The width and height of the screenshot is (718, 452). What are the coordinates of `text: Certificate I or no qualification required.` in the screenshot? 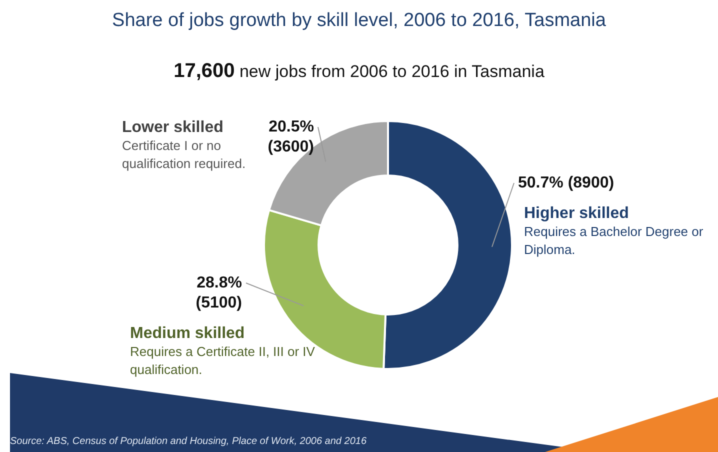 It's located at (184, 154).